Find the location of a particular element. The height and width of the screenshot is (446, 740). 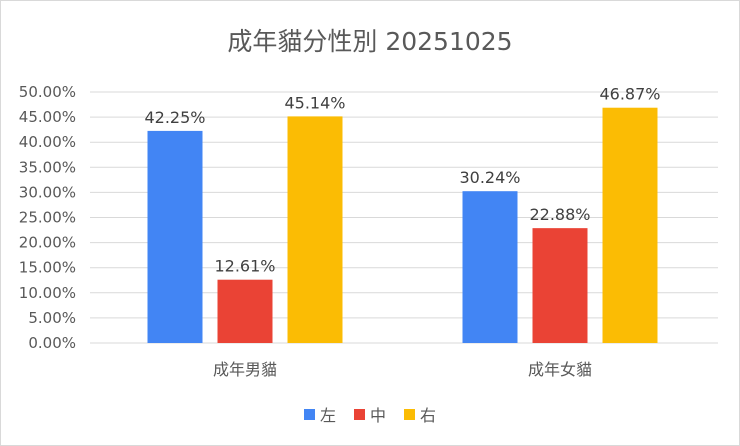

data-label: 12.61% is located at coordinates (244, 266).